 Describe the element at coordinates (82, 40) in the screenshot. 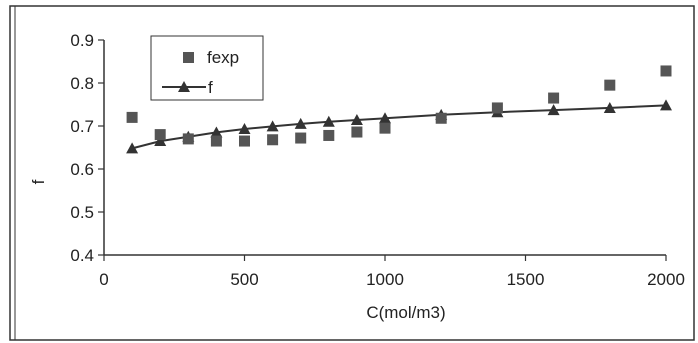

I see `y-tick-label: 0.9` at that location.